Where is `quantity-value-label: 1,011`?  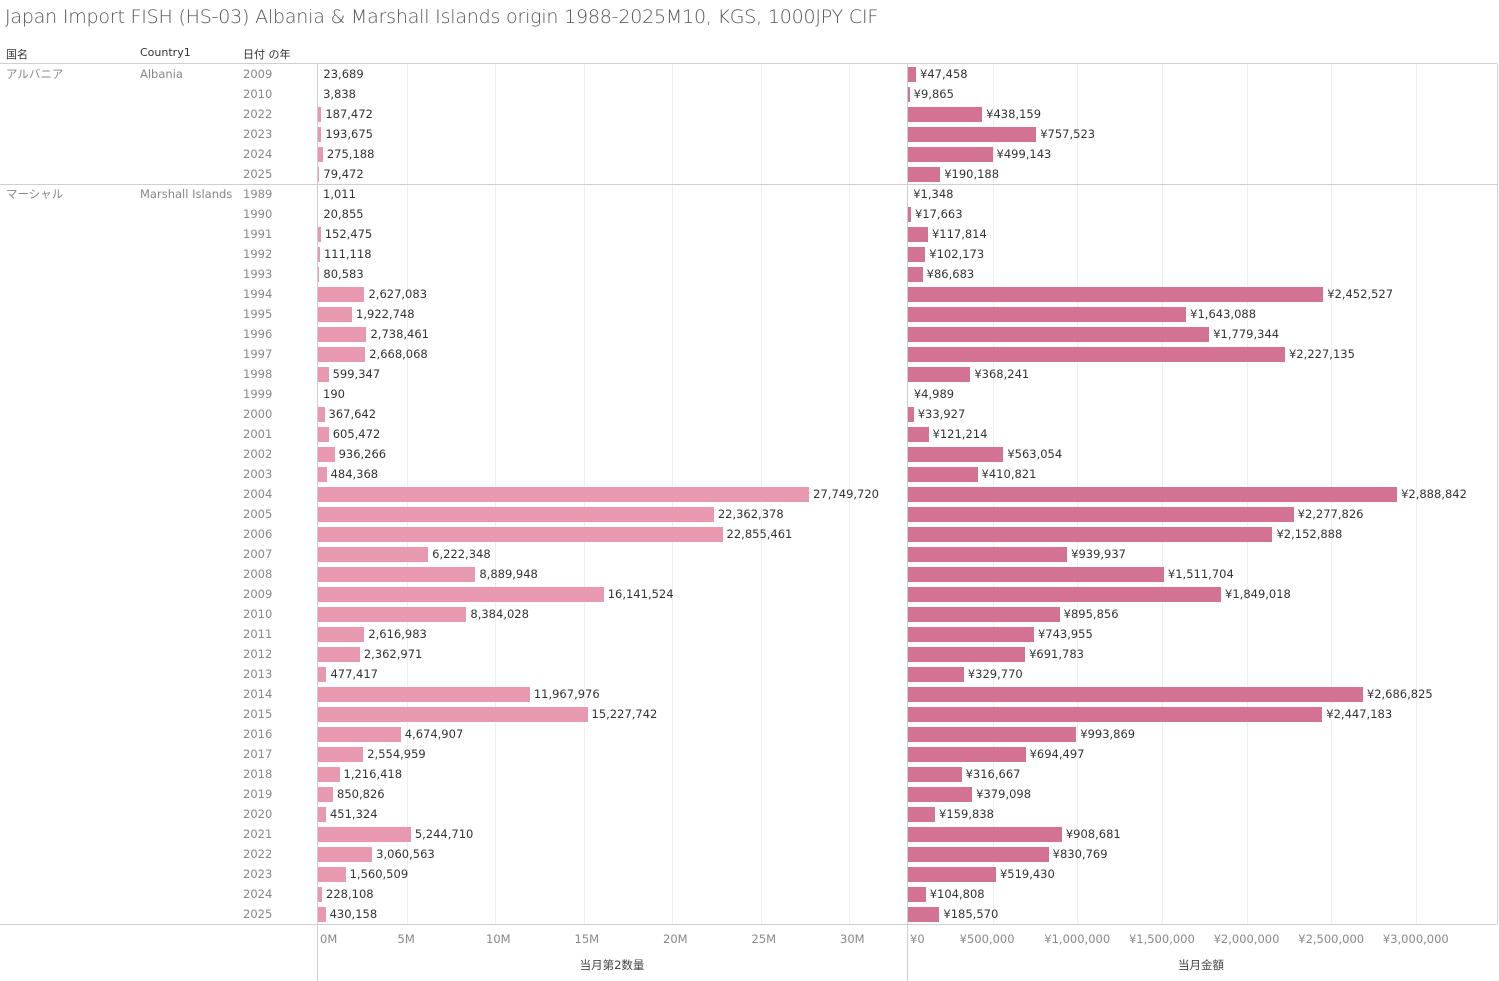
quantity-value-label: 1,011 is located at coordinates (339, 194).